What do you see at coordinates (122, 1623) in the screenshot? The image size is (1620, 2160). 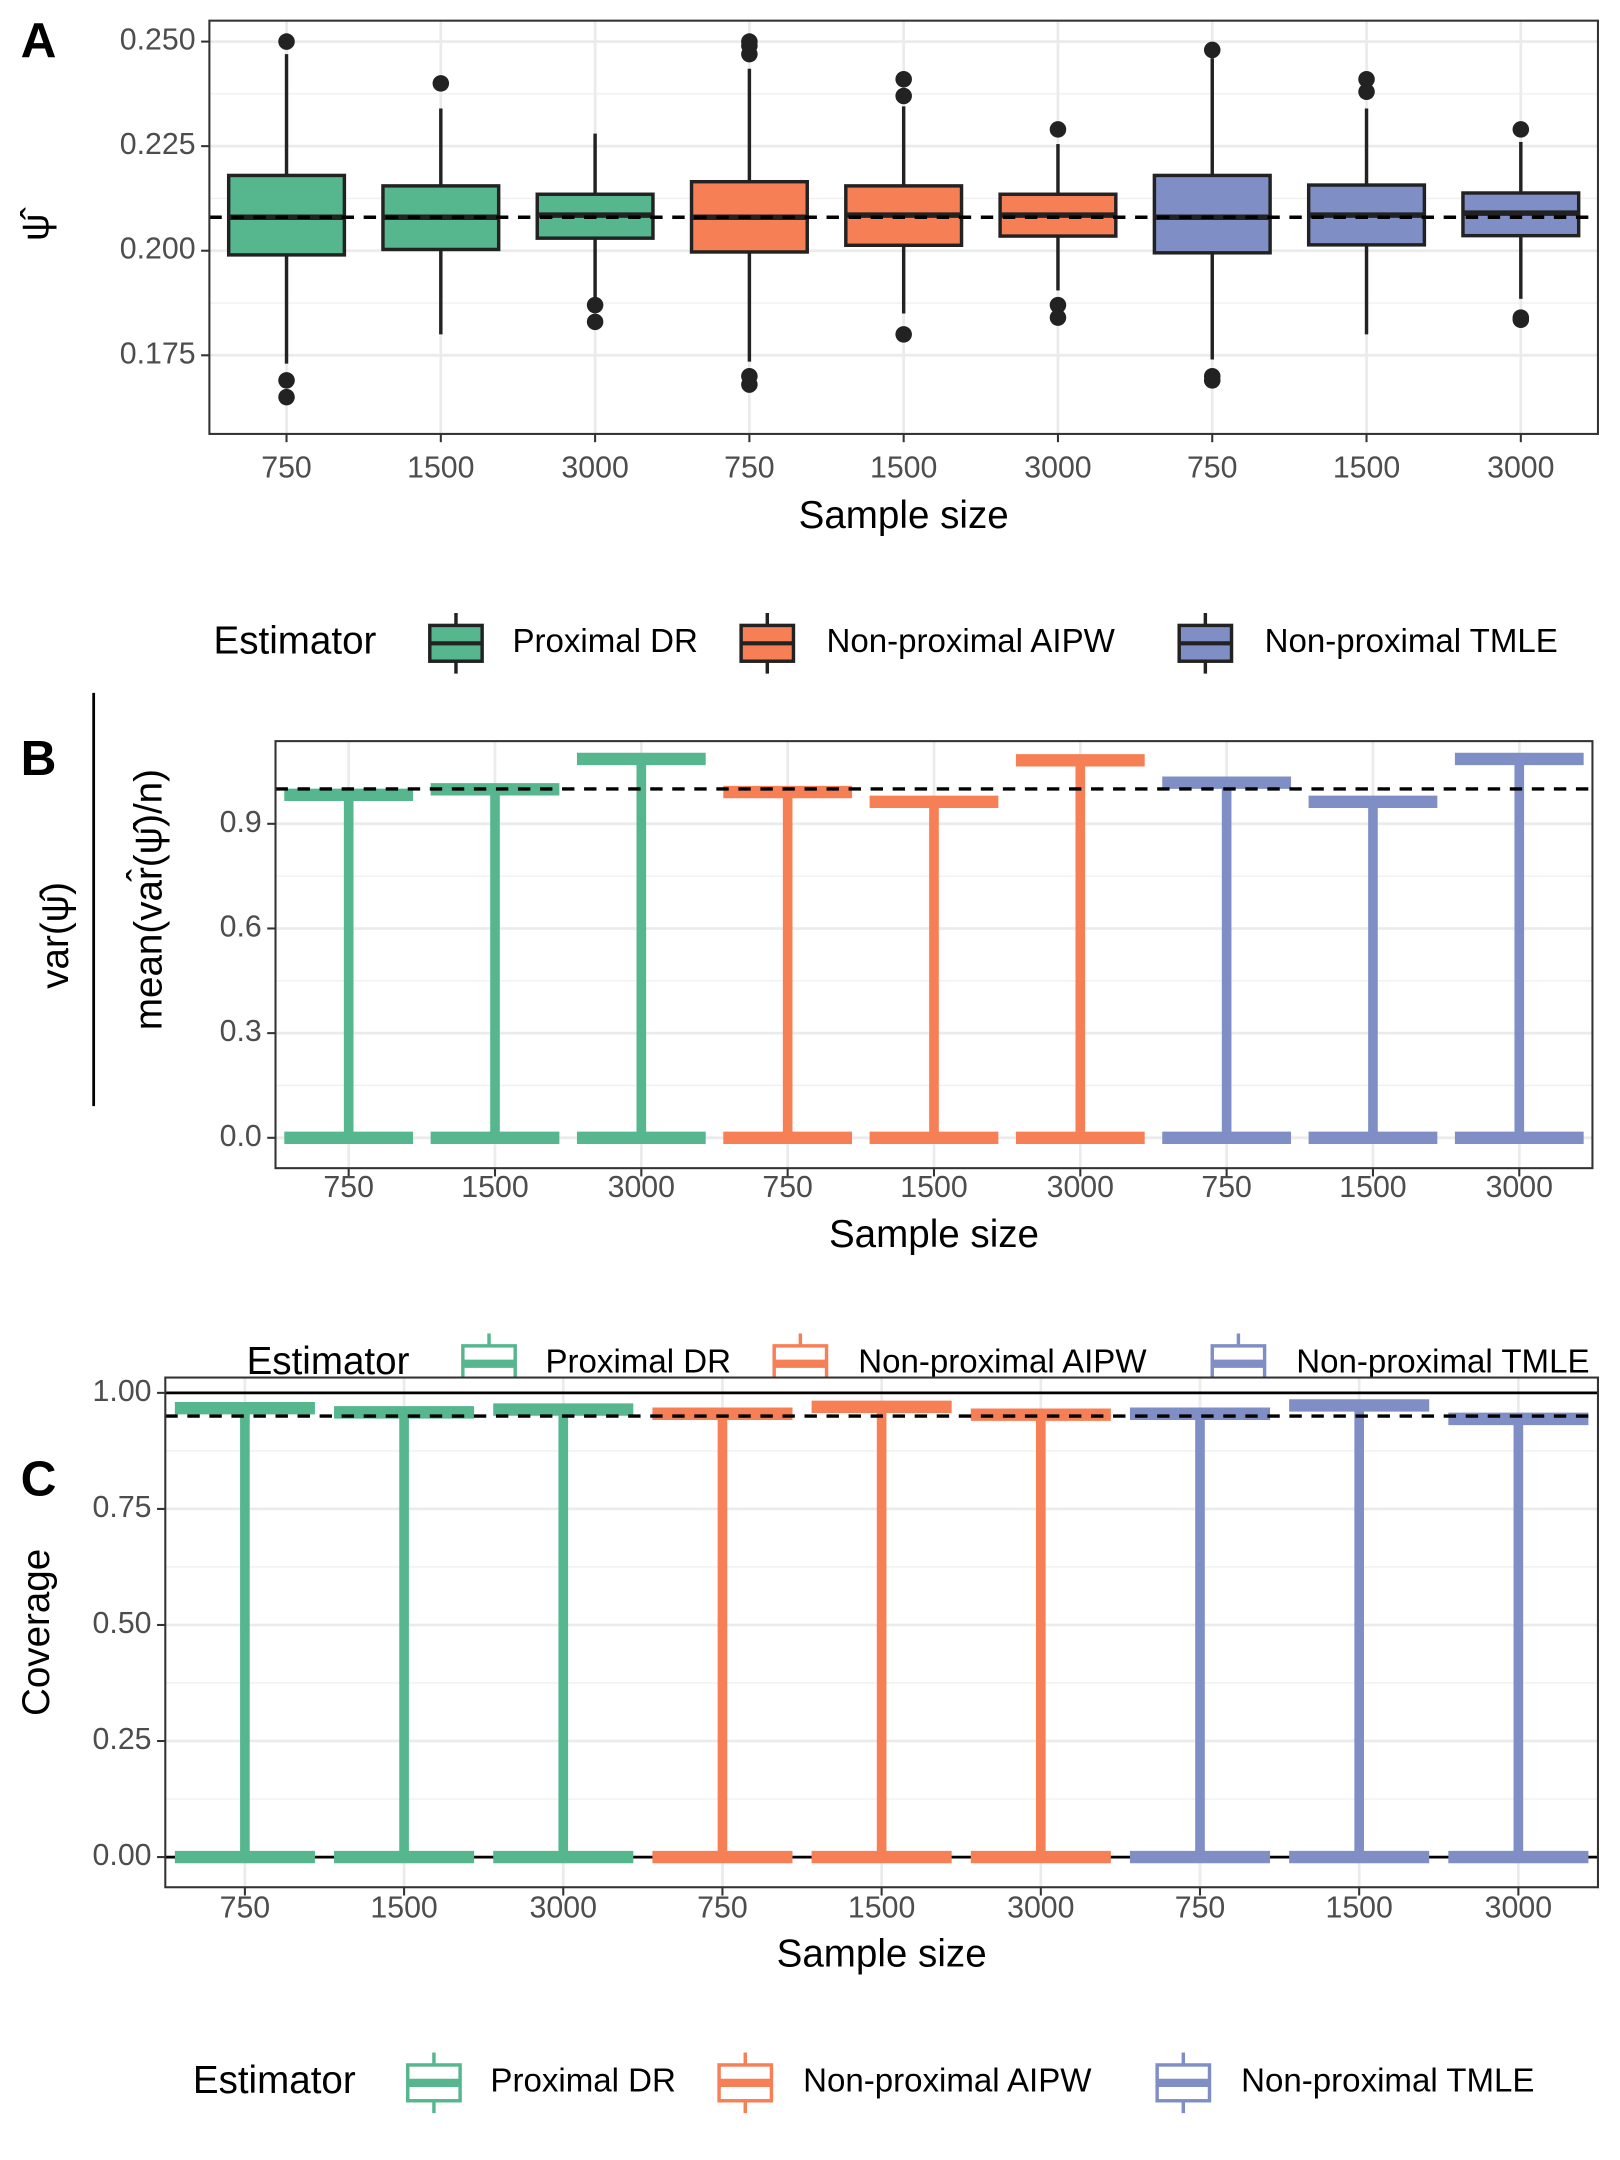 I see `y-tick-label: 0.50` at bounding box center [122, 1623].